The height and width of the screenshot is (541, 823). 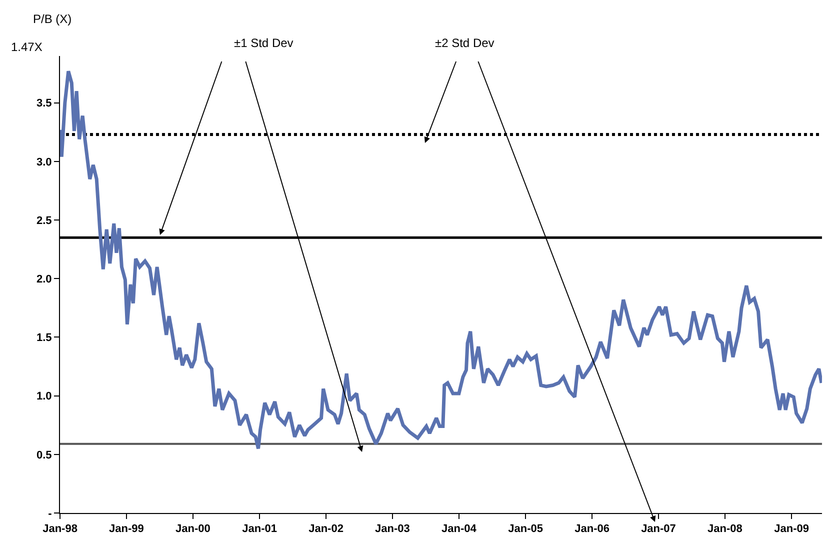 What do you see at coordinates (264, 43) in the screenshot?
I see `text: ±1 Std Dev` at bounding box center [264, 43].